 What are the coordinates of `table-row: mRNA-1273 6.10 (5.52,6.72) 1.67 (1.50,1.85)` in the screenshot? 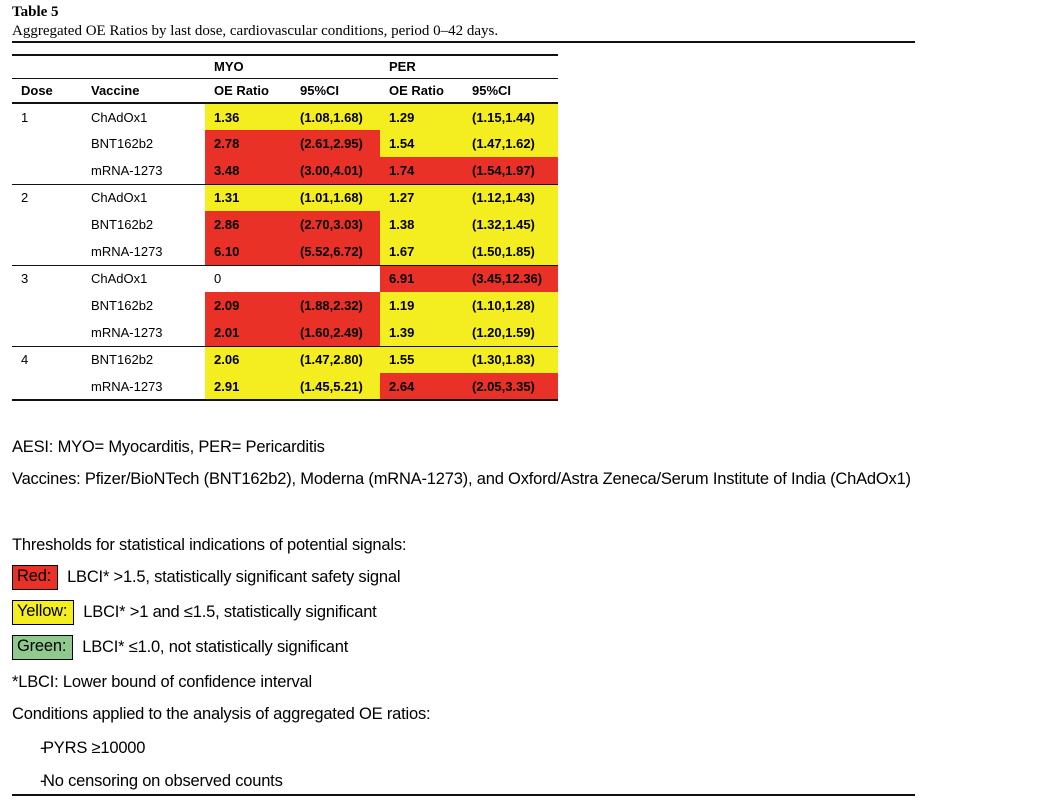 It's located at (285, 251).